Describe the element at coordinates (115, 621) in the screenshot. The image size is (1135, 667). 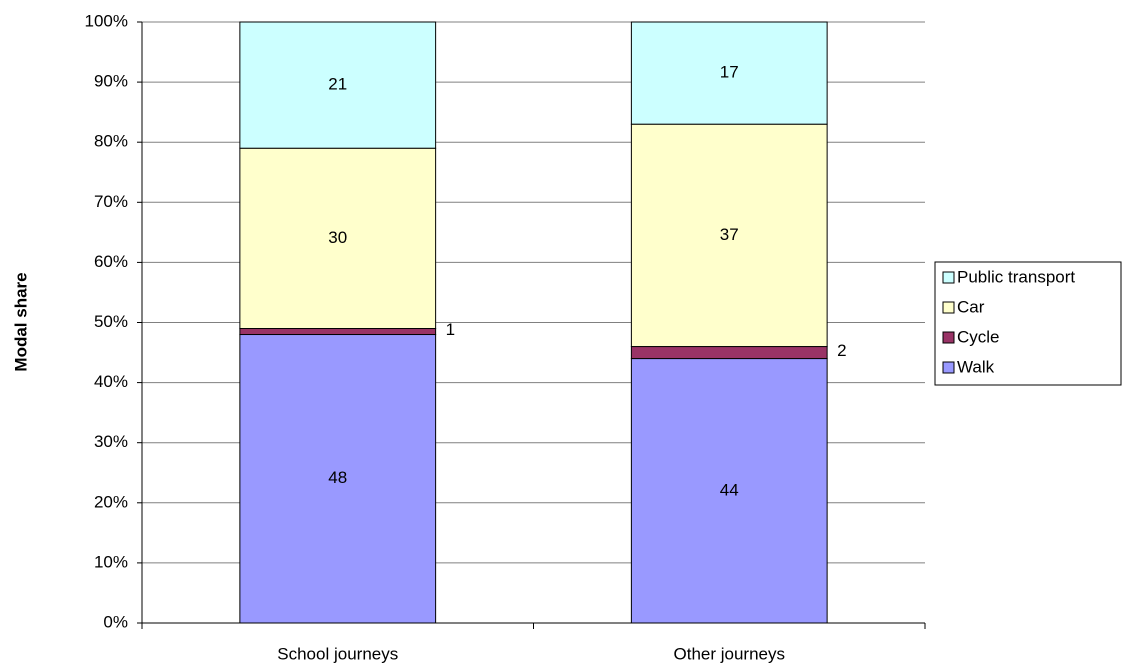
I see `y-tick-label: 0%` at that location.